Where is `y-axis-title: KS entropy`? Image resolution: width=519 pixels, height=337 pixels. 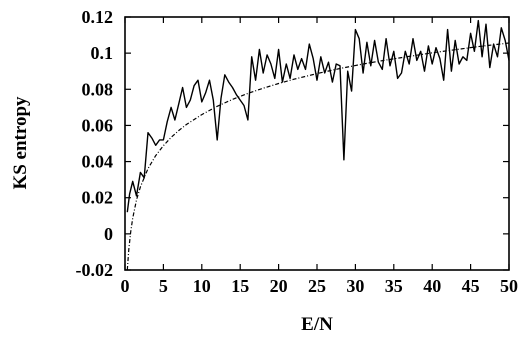 y-axis-title: KS entropy is located at coordinates (20, 143).